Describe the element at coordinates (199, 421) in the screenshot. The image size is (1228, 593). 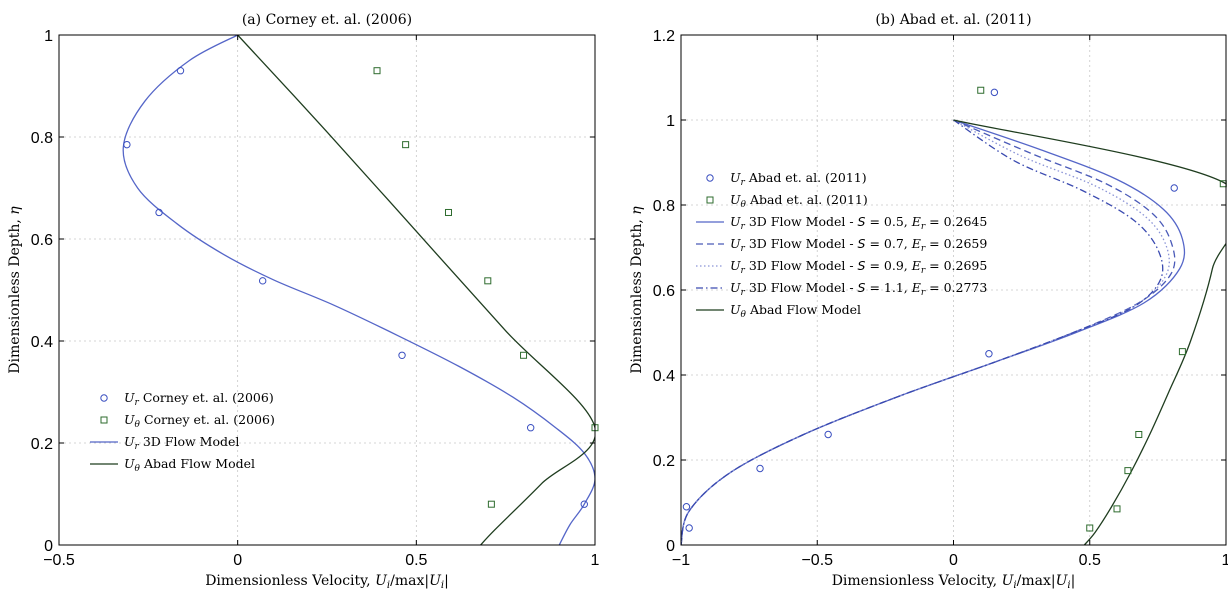
I see `legend-entry: Uθ Corney et. al. (2006)` at that location.